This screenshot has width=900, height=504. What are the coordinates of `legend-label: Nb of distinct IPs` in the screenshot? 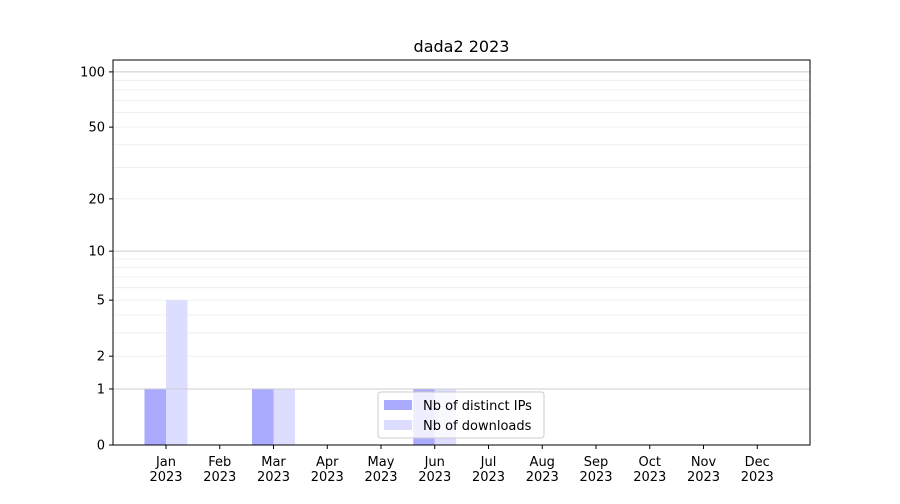 It's located at (477, 406).